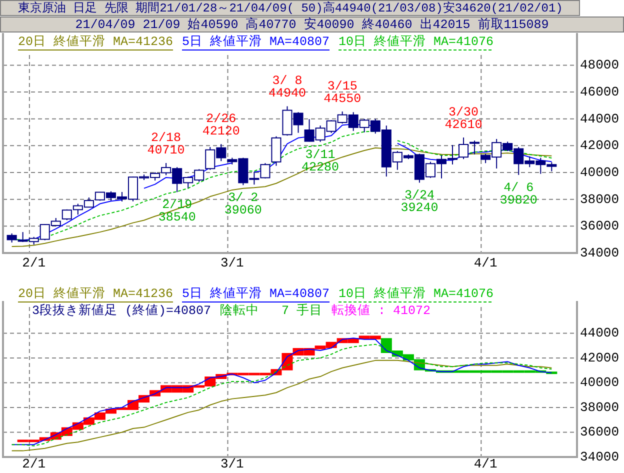 Image resolution: width=624 pixels, height=473 pixels. I want to click on annotation: 2/26 42120, so click(221, 125).